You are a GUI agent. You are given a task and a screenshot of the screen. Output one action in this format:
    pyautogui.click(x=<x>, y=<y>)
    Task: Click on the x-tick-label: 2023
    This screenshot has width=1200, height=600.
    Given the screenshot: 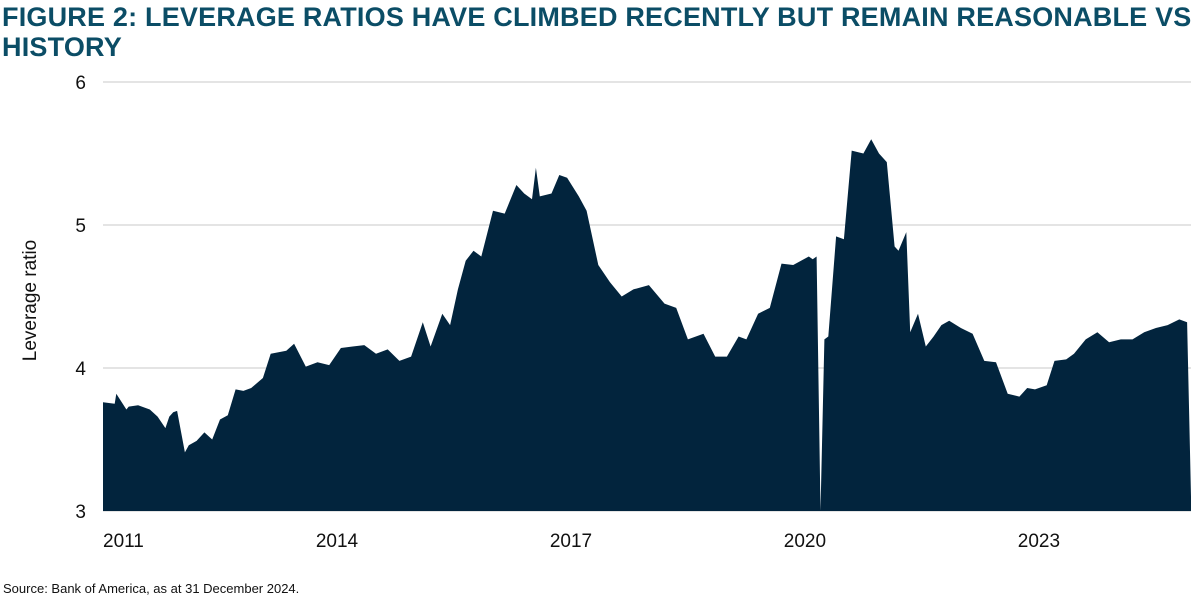 What is the action you would take?
    pyautogui.click(x=1039, y=541)
    